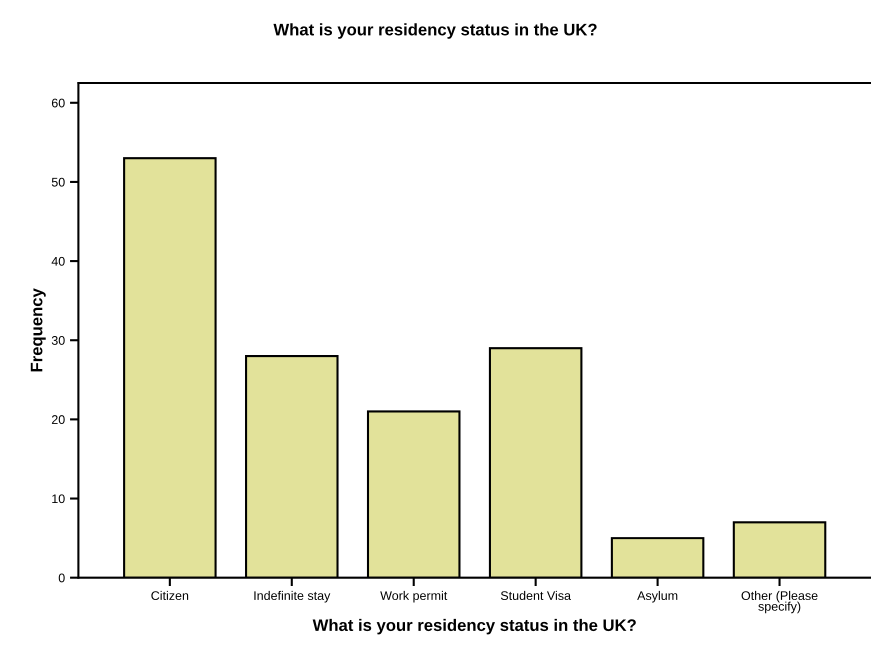  What do you see at coordinates (58, 419) in the screenshot?
I see `y-tick-label: 20` at bounding box center [58, 419].